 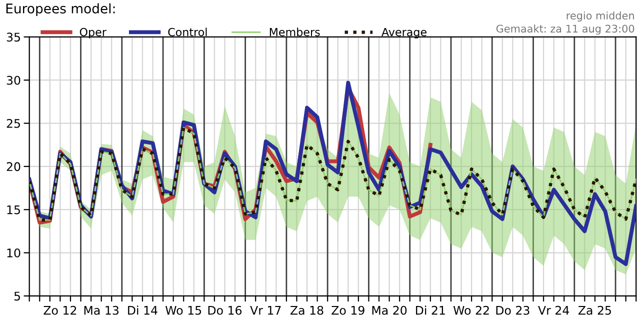 I want to click on chart-title: Europees model:, so click(x=60, y=9).